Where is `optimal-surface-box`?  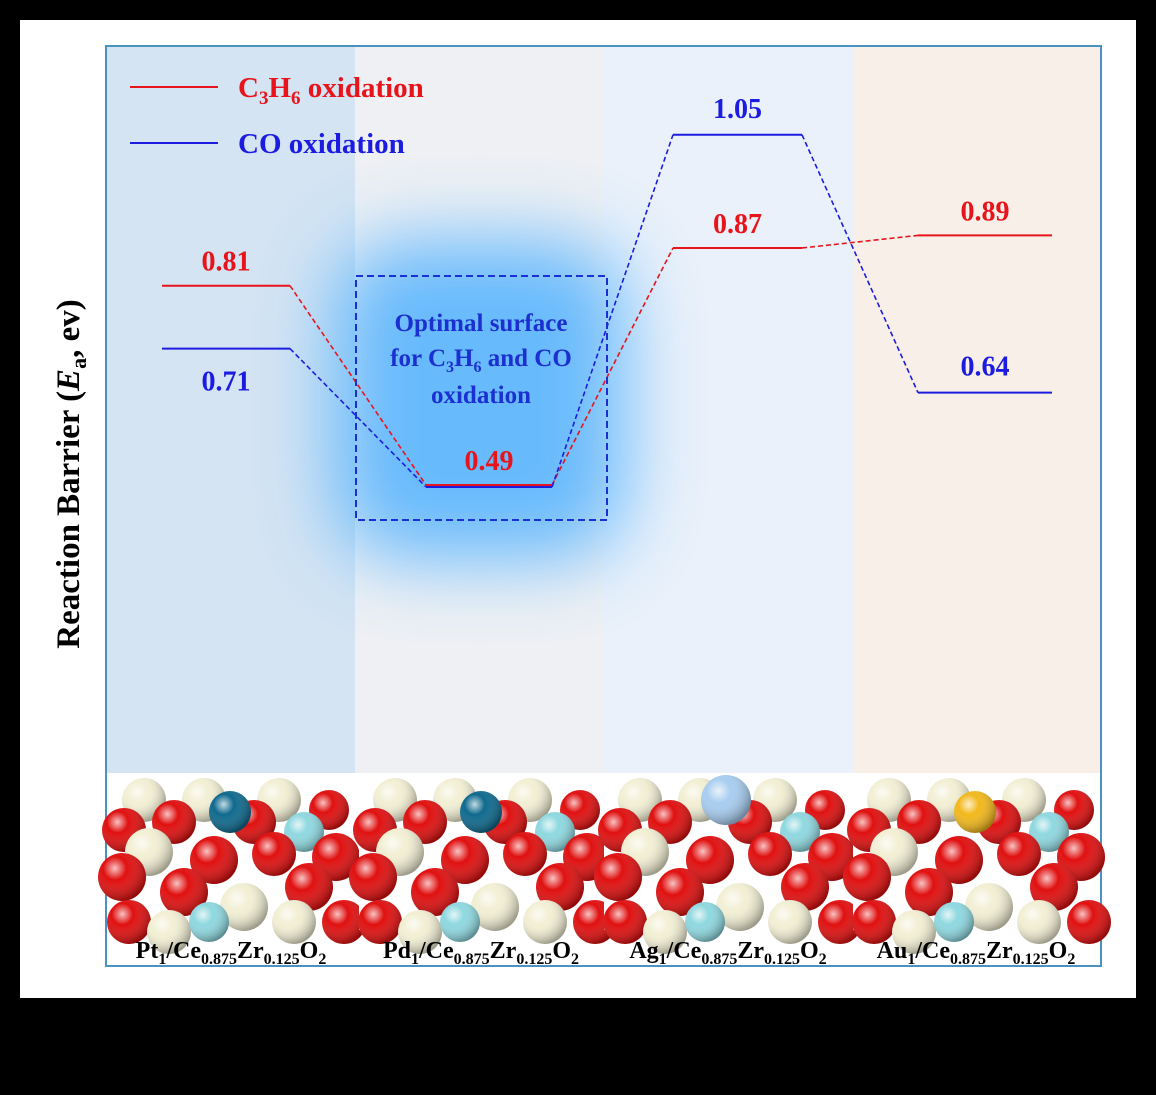 optimal-surface-box is located at coordinates (481, 398).